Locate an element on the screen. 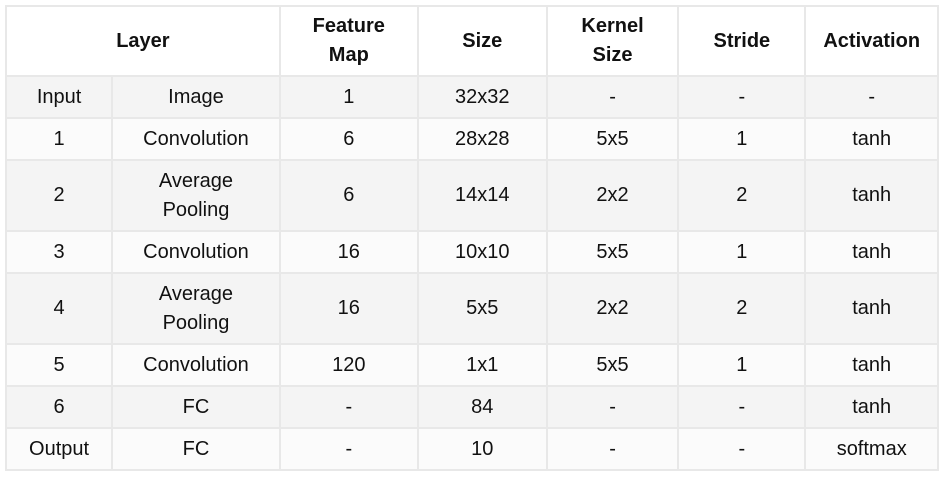 The image size is (939, 479). header-layer: Layer is located at coordinates (143, 41).